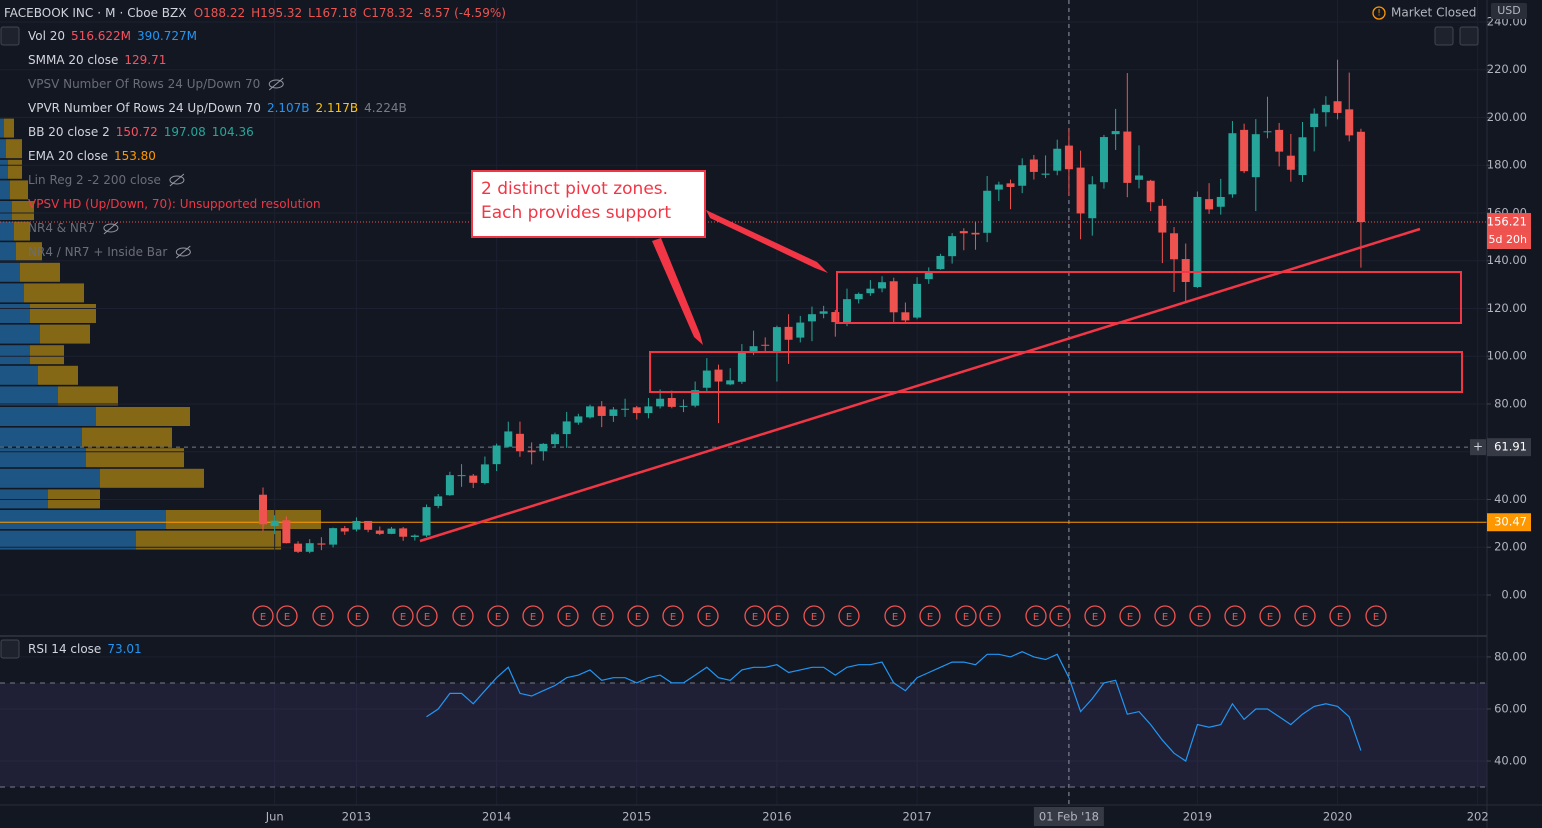 This screenshot has height=828, width=1542. What do you see at coordinates (124, 649) in the screenshot?
I see `rsi-value: 73.01` at bounding box center [124, 649].